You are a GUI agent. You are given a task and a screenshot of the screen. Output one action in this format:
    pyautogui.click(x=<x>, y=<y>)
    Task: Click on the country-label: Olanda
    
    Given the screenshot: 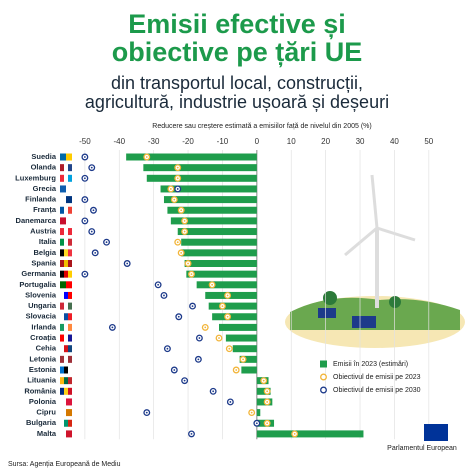 What is the action you would take?
    pyautogui.click(x=44, y=167)
    